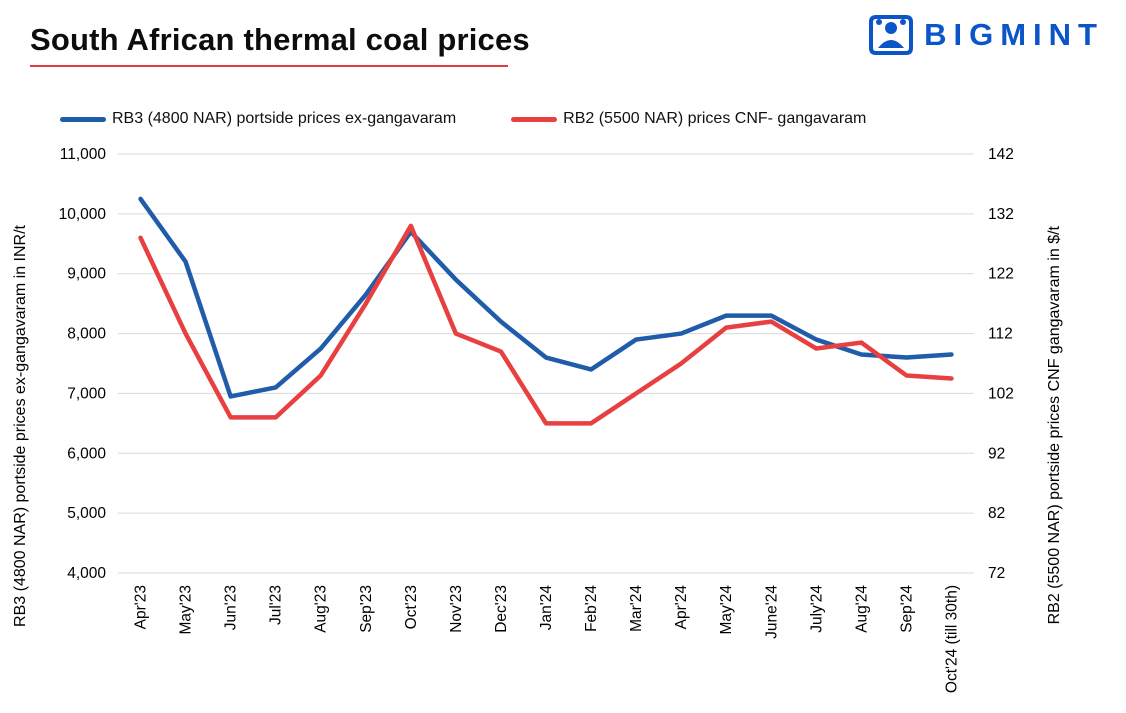 This screenshot has width=1126, height=713. I want to click on right-axis-tick-label: 92, so click(996, 453).